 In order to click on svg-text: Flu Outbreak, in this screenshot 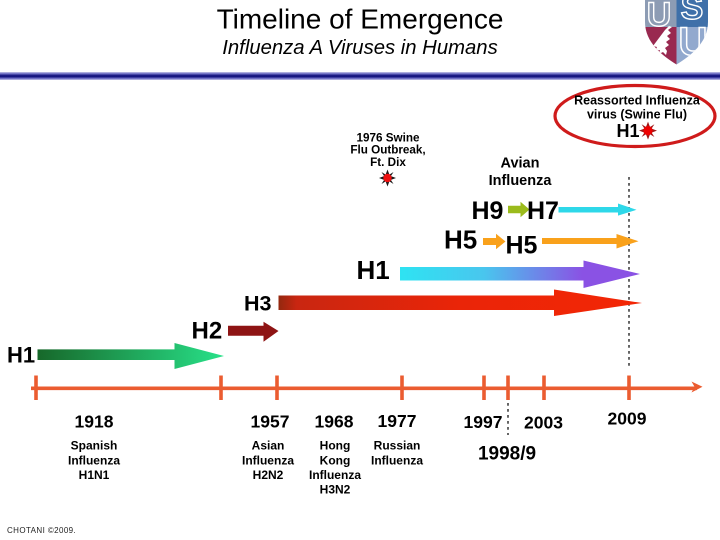, I will do `click(387, 150)`.